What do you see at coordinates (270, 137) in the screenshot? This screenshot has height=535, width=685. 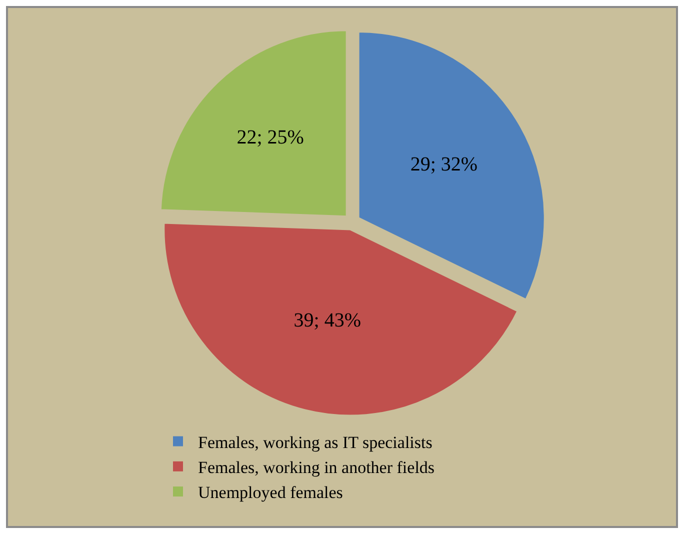 I see `data-label: 22; 25%` at bounding box center [270, 137].